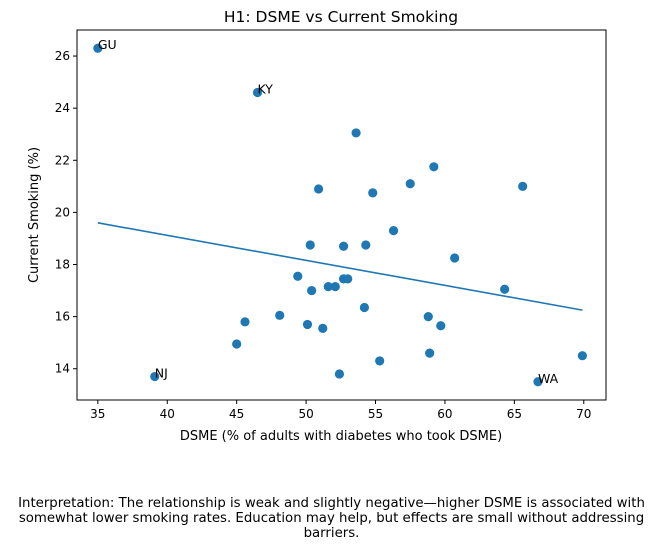  I want to click on x-tick-label: 35, so click(97, 414).